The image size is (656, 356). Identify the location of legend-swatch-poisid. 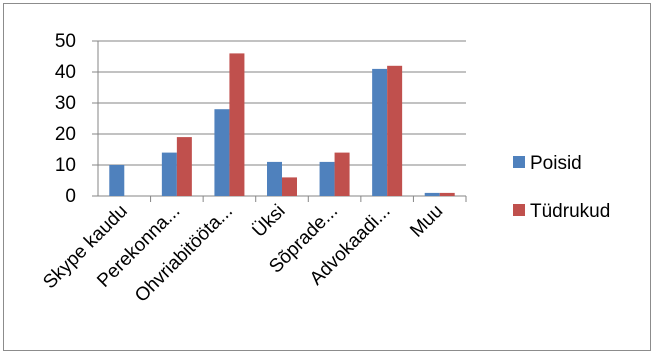
(519, 162).